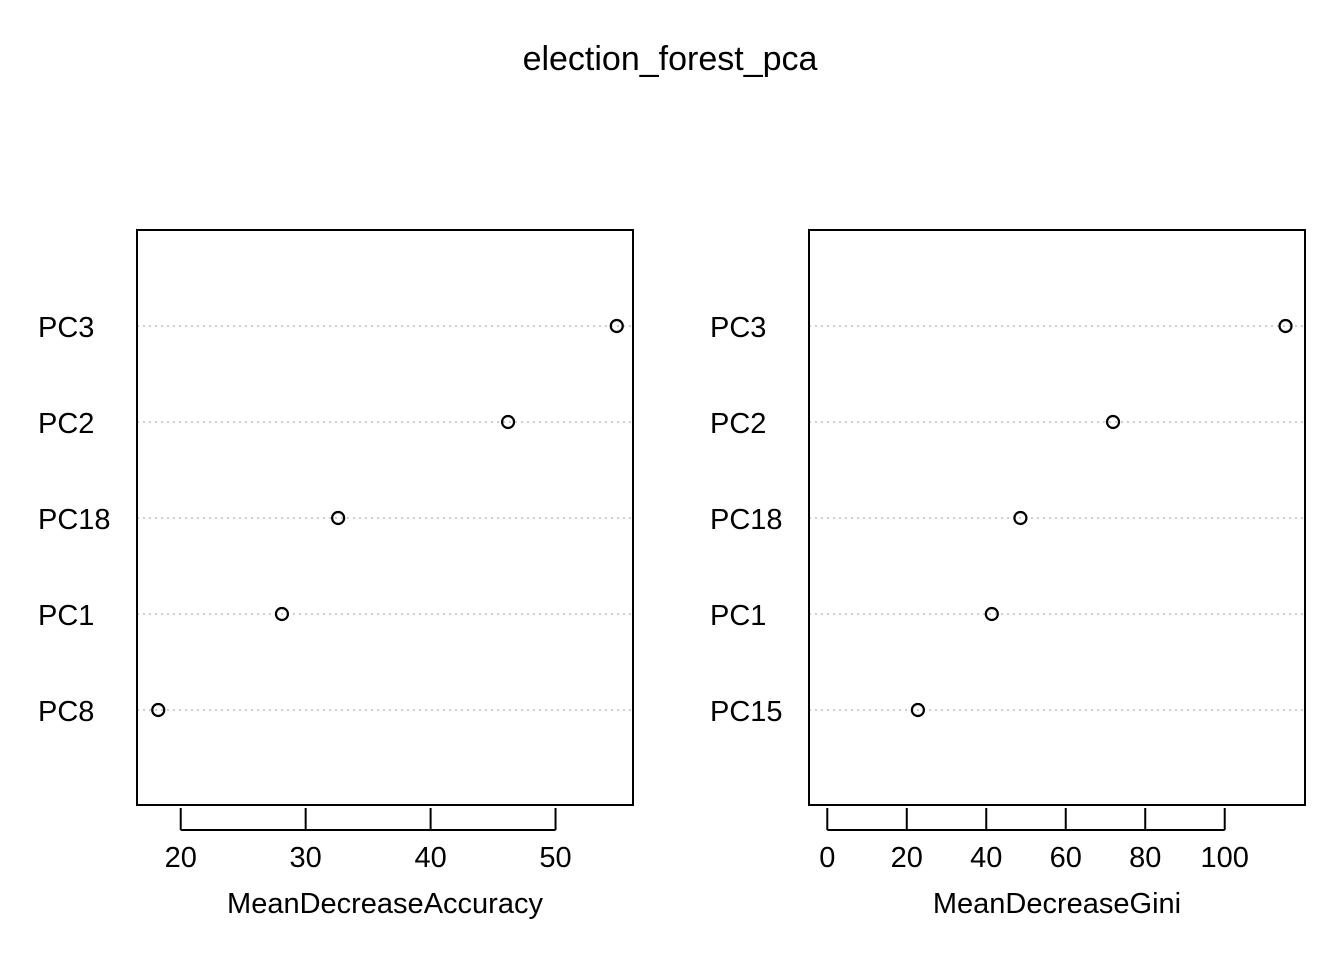 This screenshot has height=960, width=1344. Describe the element at coordinates (670, 59) in the screenshot. I see `chart-title: election_forest_pca` at that location.